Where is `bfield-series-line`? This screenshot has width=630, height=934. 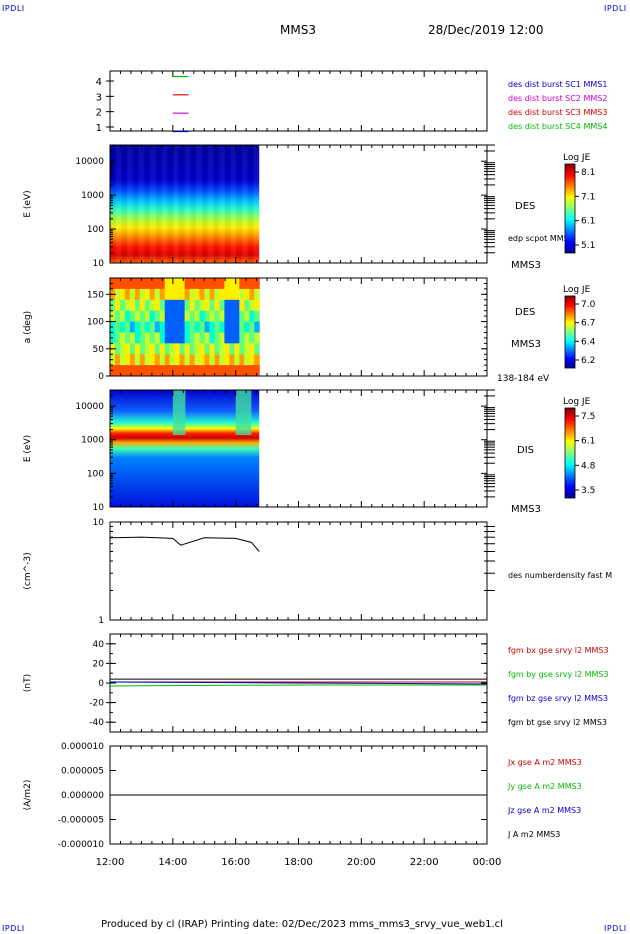 bfield-series-line is located at coordinates (298, 683).